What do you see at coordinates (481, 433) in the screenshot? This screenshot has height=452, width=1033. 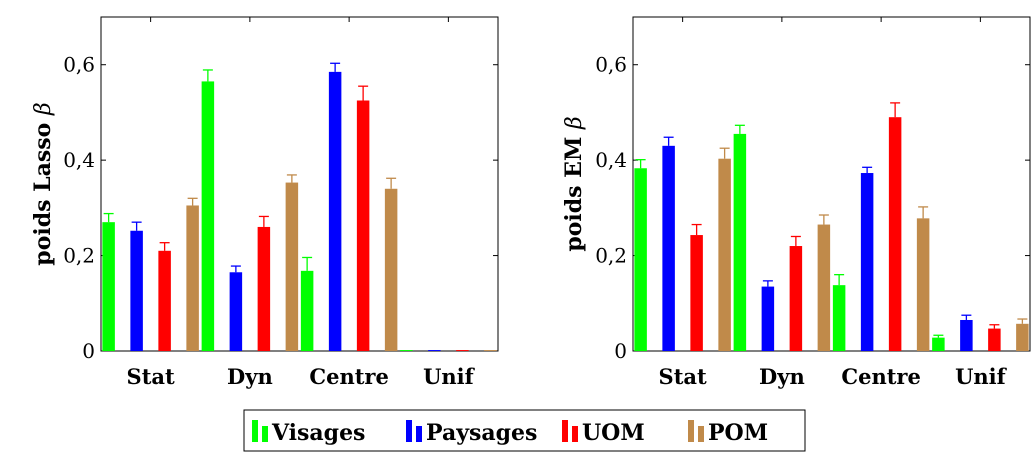 I see `legend-label: Paysages` at bounding box center [481, 433].